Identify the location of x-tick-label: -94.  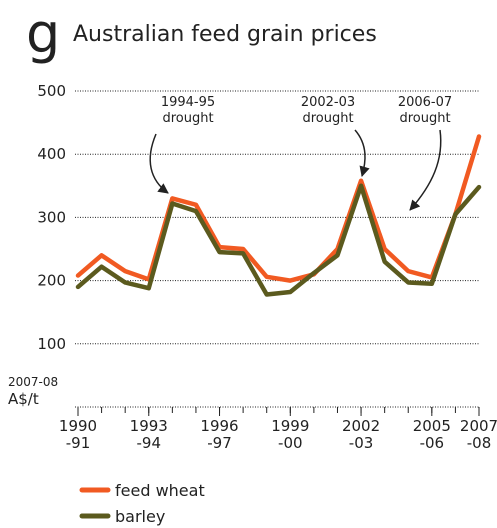
(149, 443).